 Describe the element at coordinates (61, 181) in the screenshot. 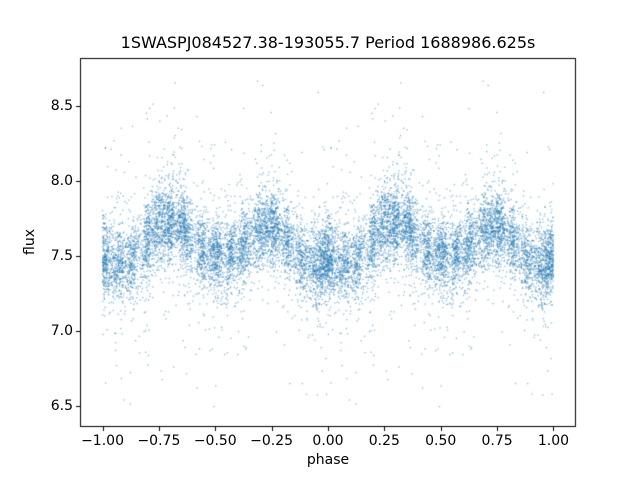

I see `y-tick-label: 8.0` at that location.